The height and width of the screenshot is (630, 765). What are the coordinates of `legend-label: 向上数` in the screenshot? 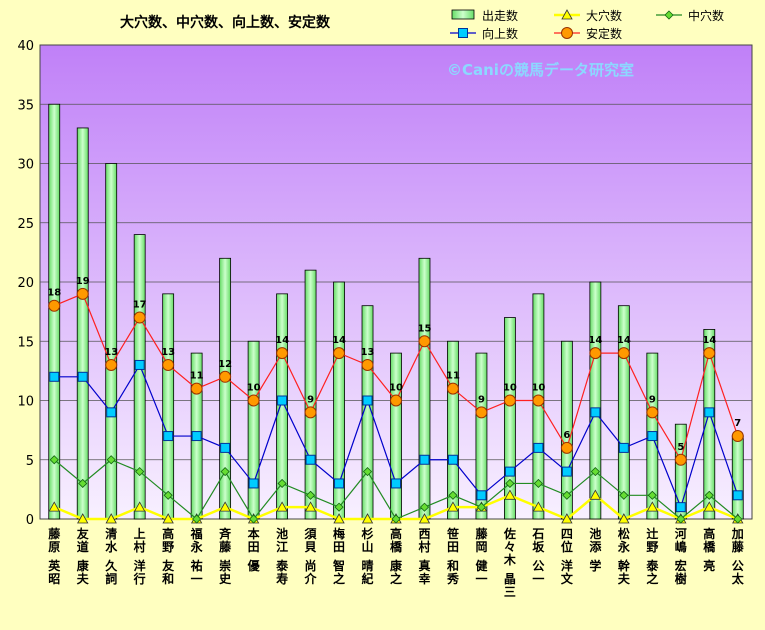 It's located at (500, 33).